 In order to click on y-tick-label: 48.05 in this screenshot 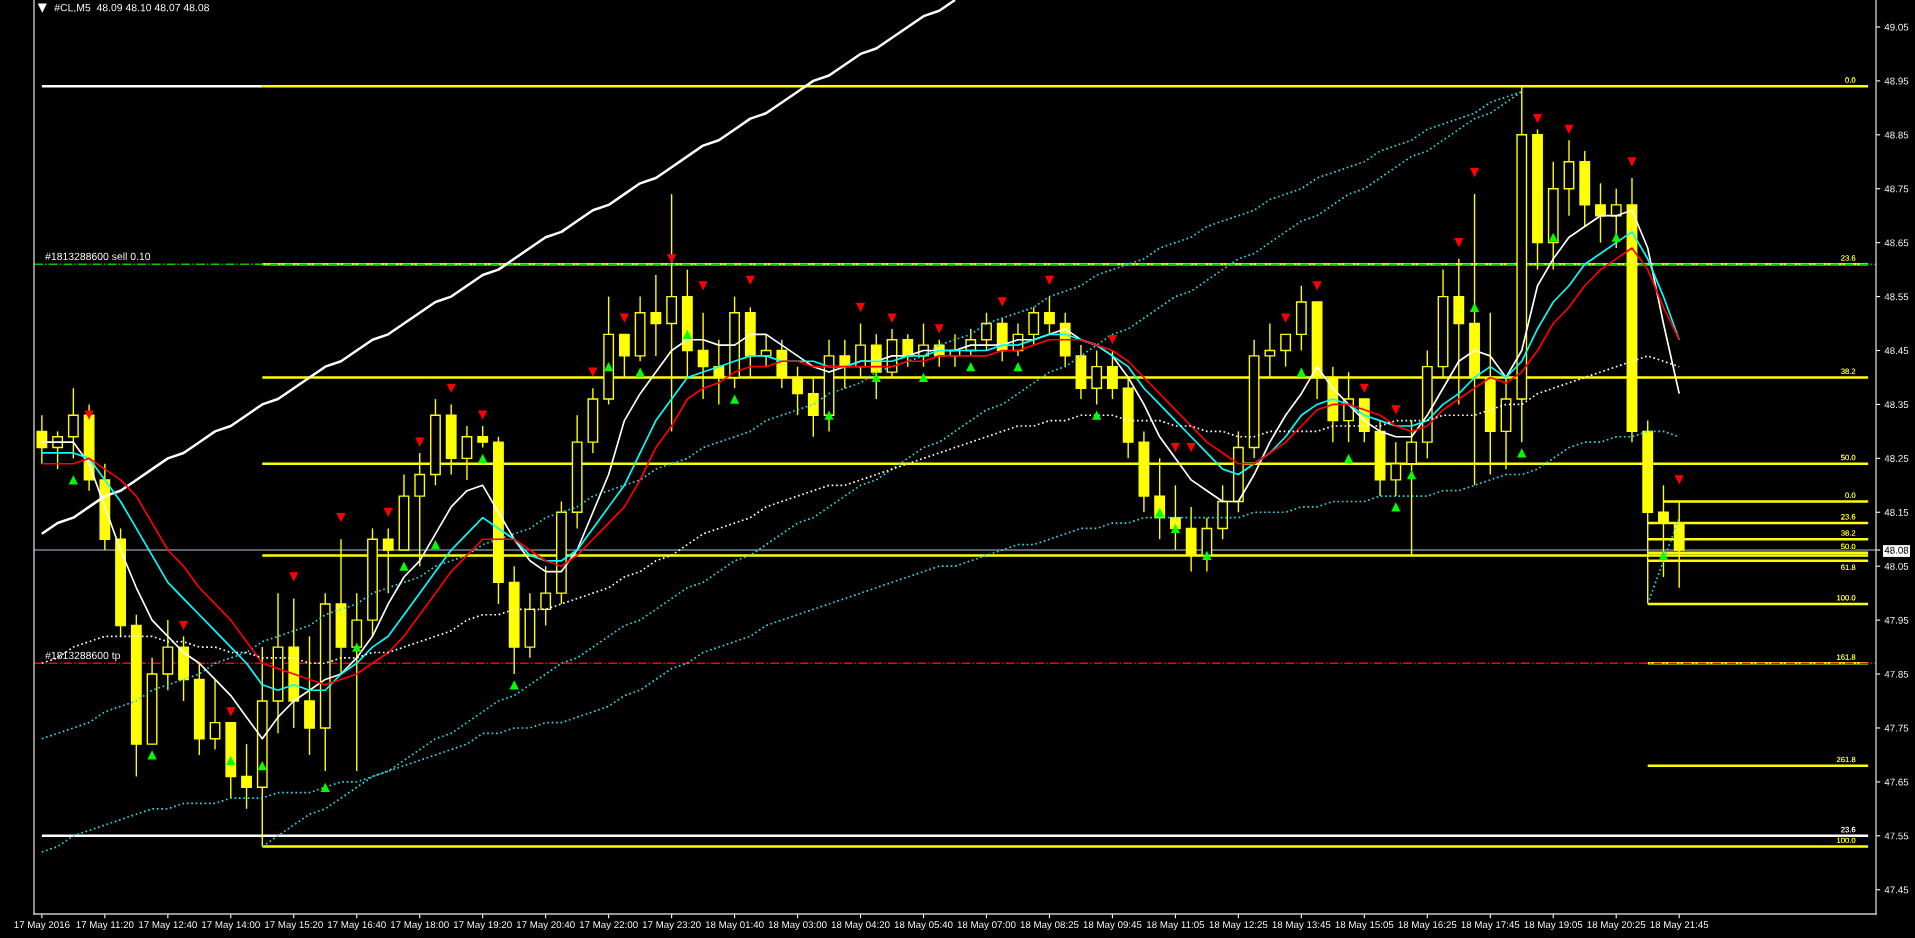, I will do `click(1896, 566)`.